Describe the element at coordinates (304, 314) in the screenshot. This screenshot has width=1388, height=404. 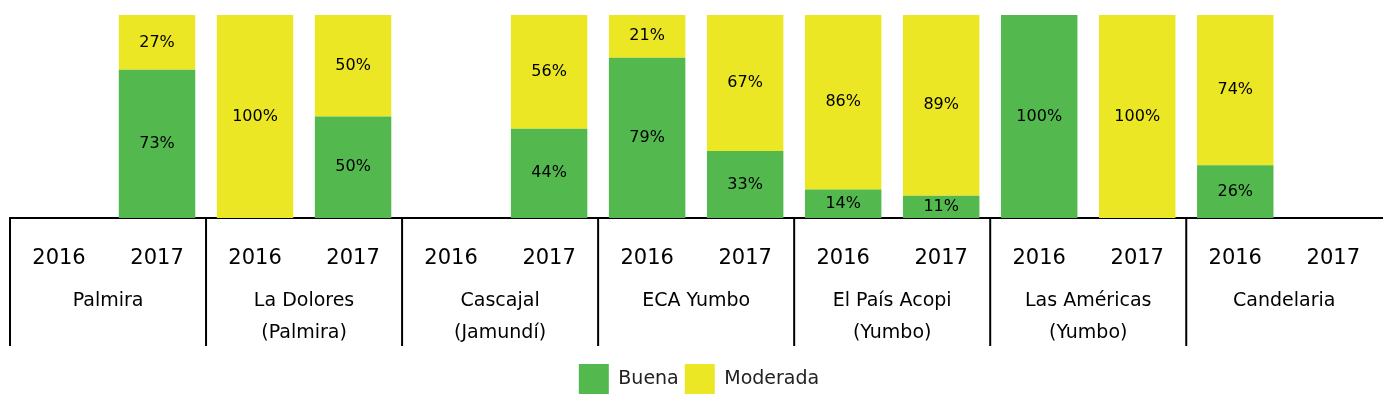
I see `text: La Dolores (Palmira)` at that location.